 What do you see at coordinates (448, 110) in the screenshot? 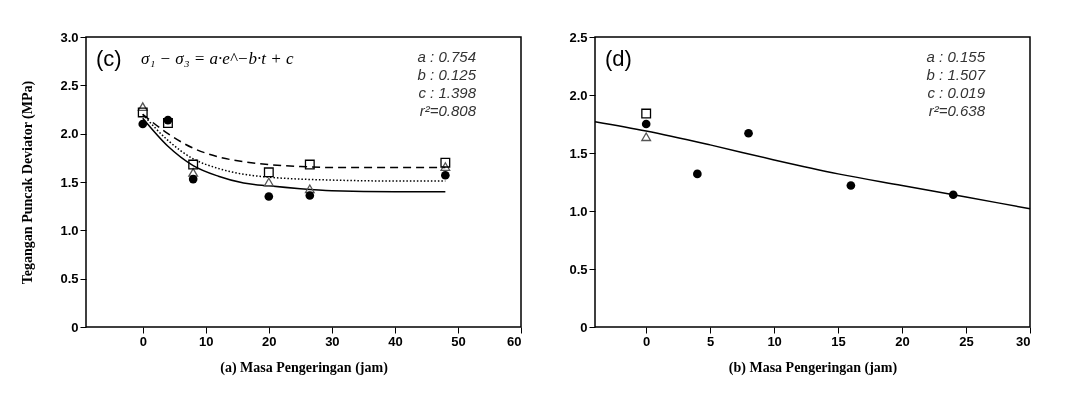
I see `annotation: r²=0.808` at bounding box center [448, 110].